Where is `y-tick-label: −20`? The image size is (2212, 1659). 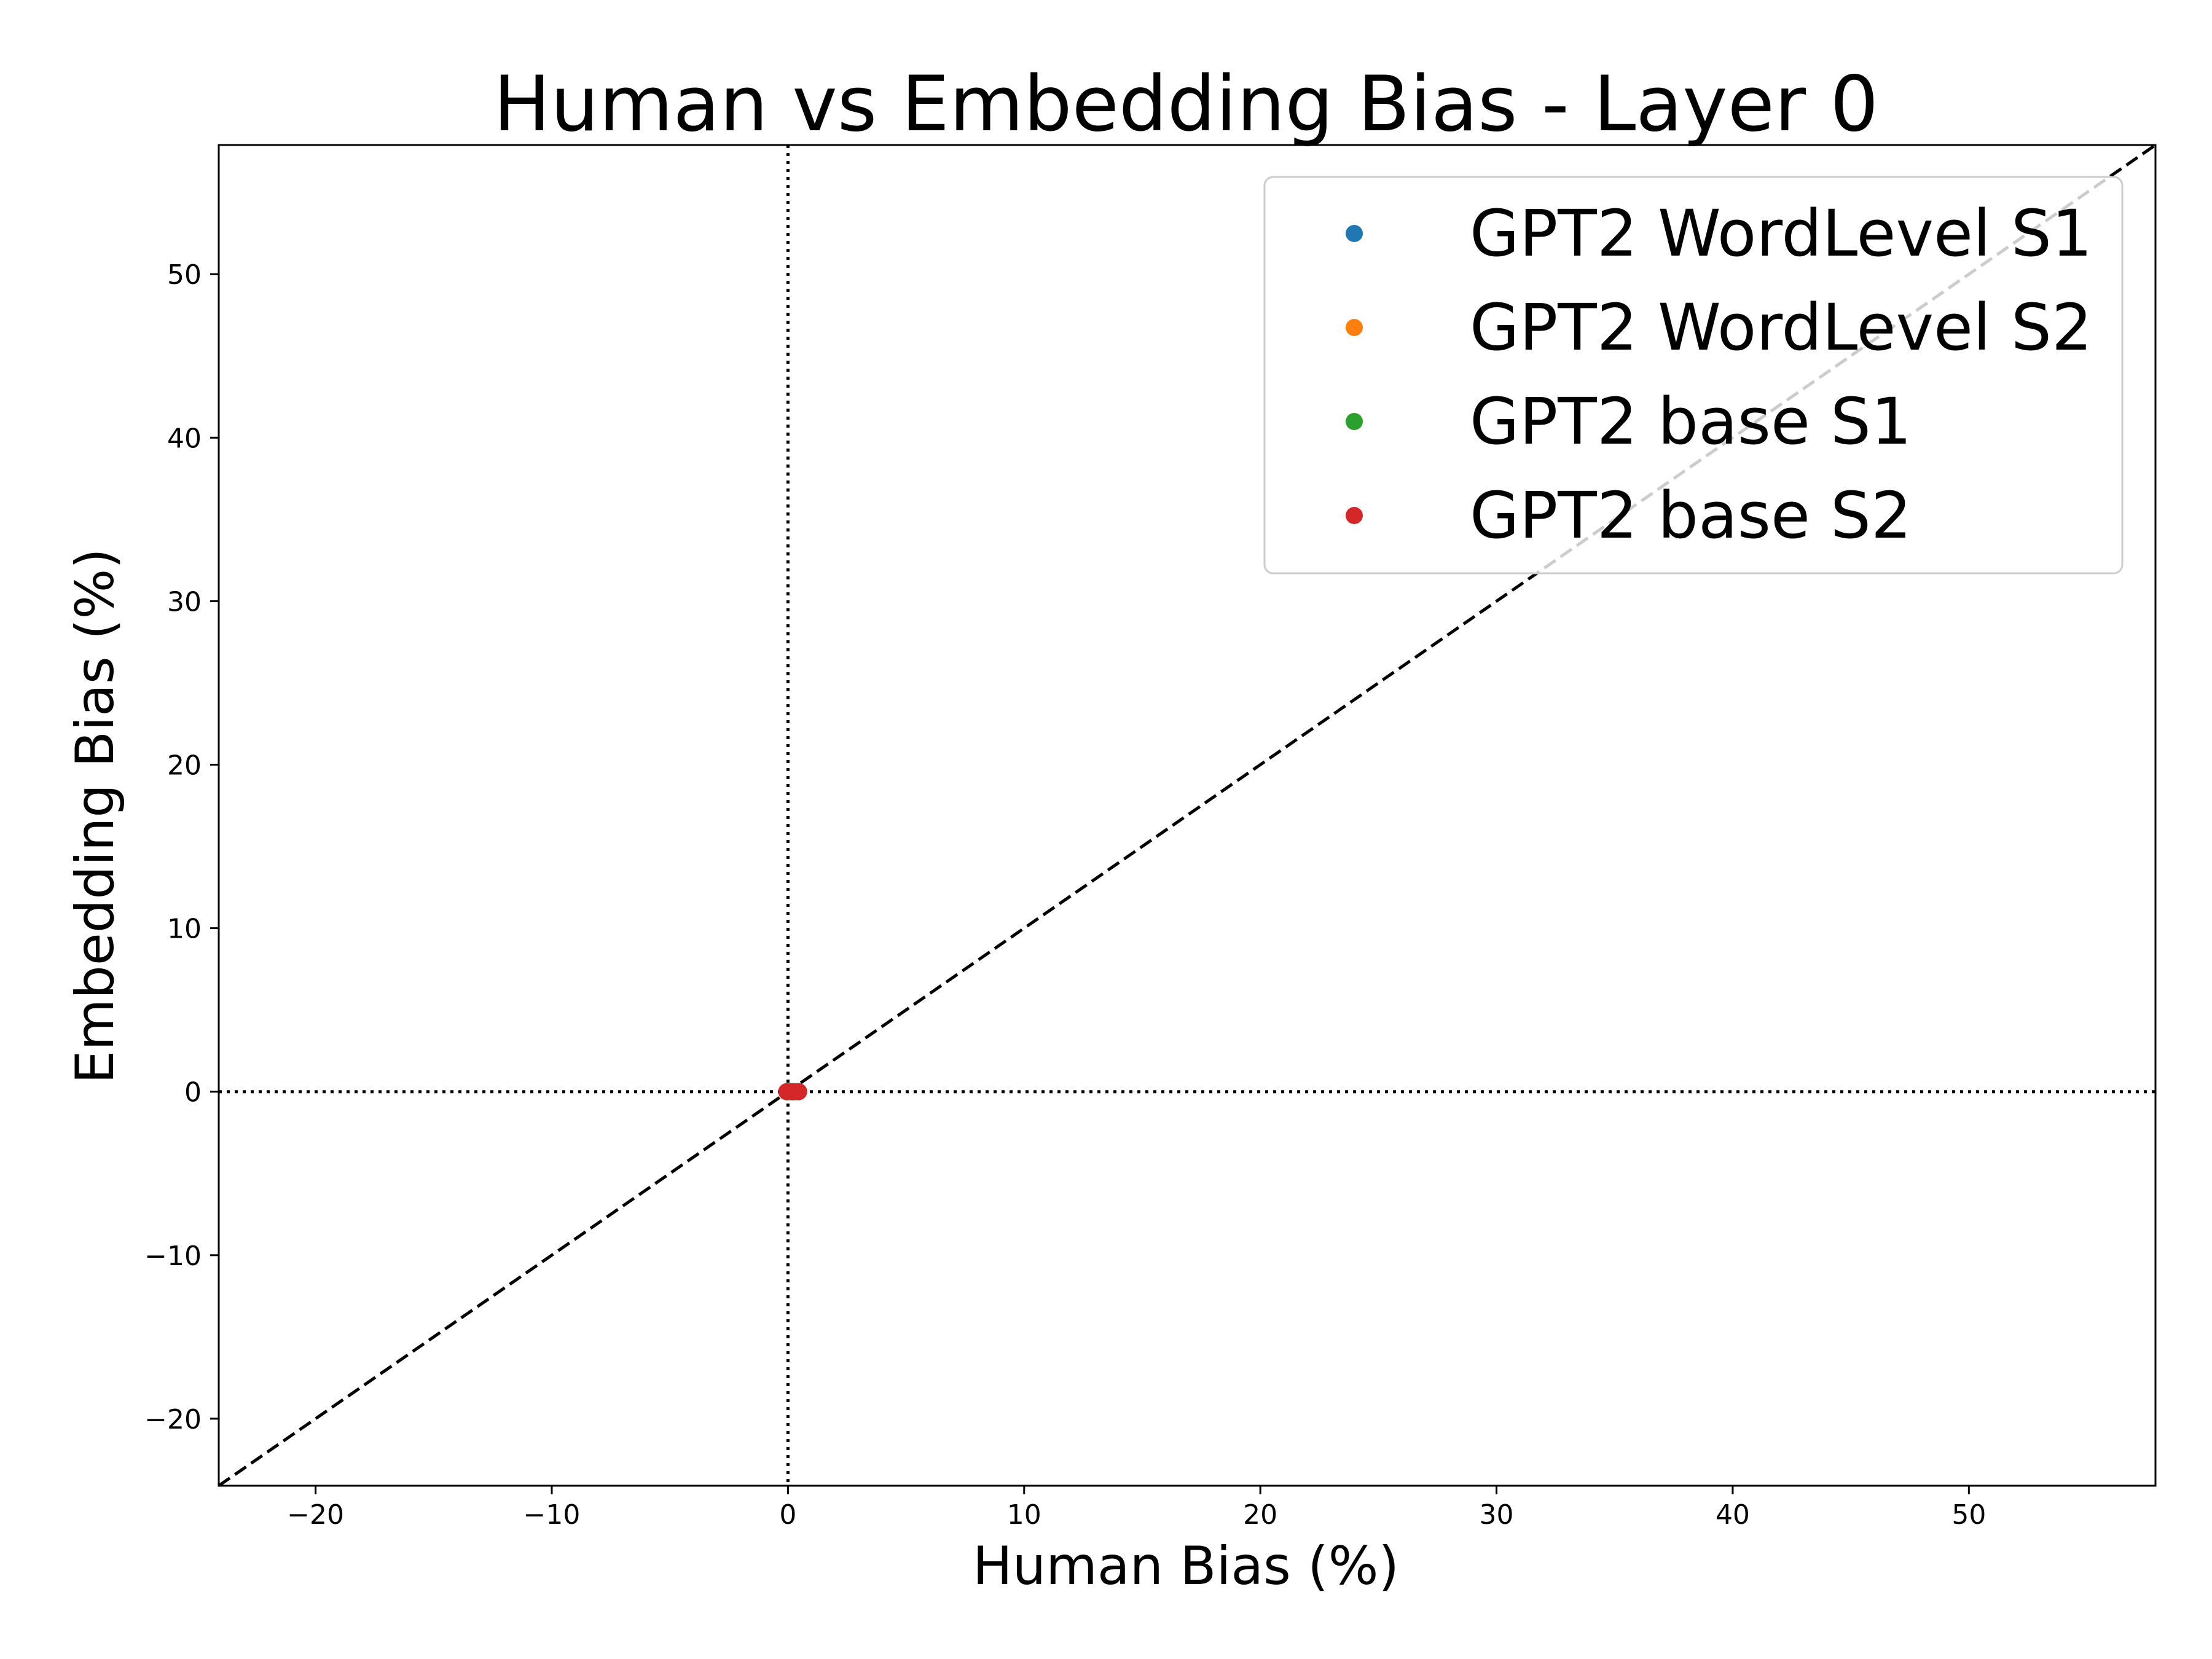
y-tick-label: −20 is located at coordinates (173, 1419).